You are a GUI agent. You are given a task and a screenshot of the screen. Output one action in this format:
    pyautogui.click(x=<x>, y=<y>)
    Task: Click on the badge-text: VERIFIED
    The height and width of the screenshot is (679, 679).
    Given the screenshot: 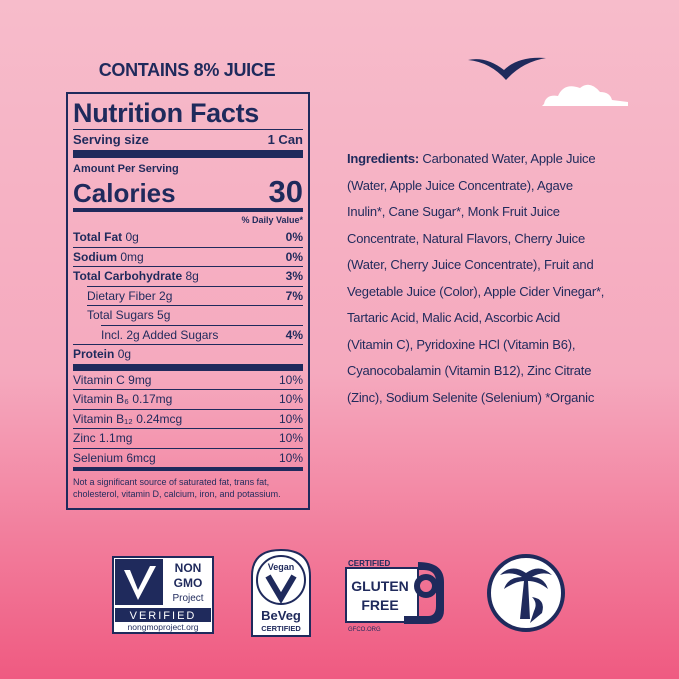 What is the action you would take?
    pyautogui.click(x=163, y=616)
    